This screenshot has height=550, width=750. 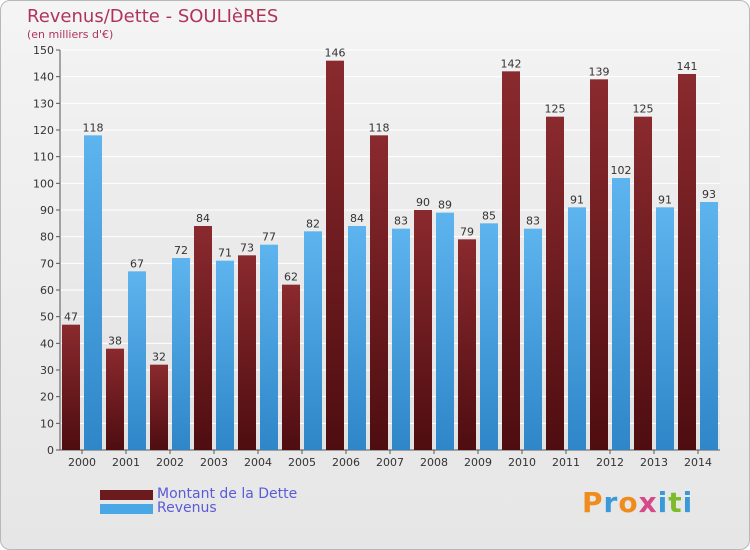 I want to click on data-label-dette: 62, so click(x=291, y=277).